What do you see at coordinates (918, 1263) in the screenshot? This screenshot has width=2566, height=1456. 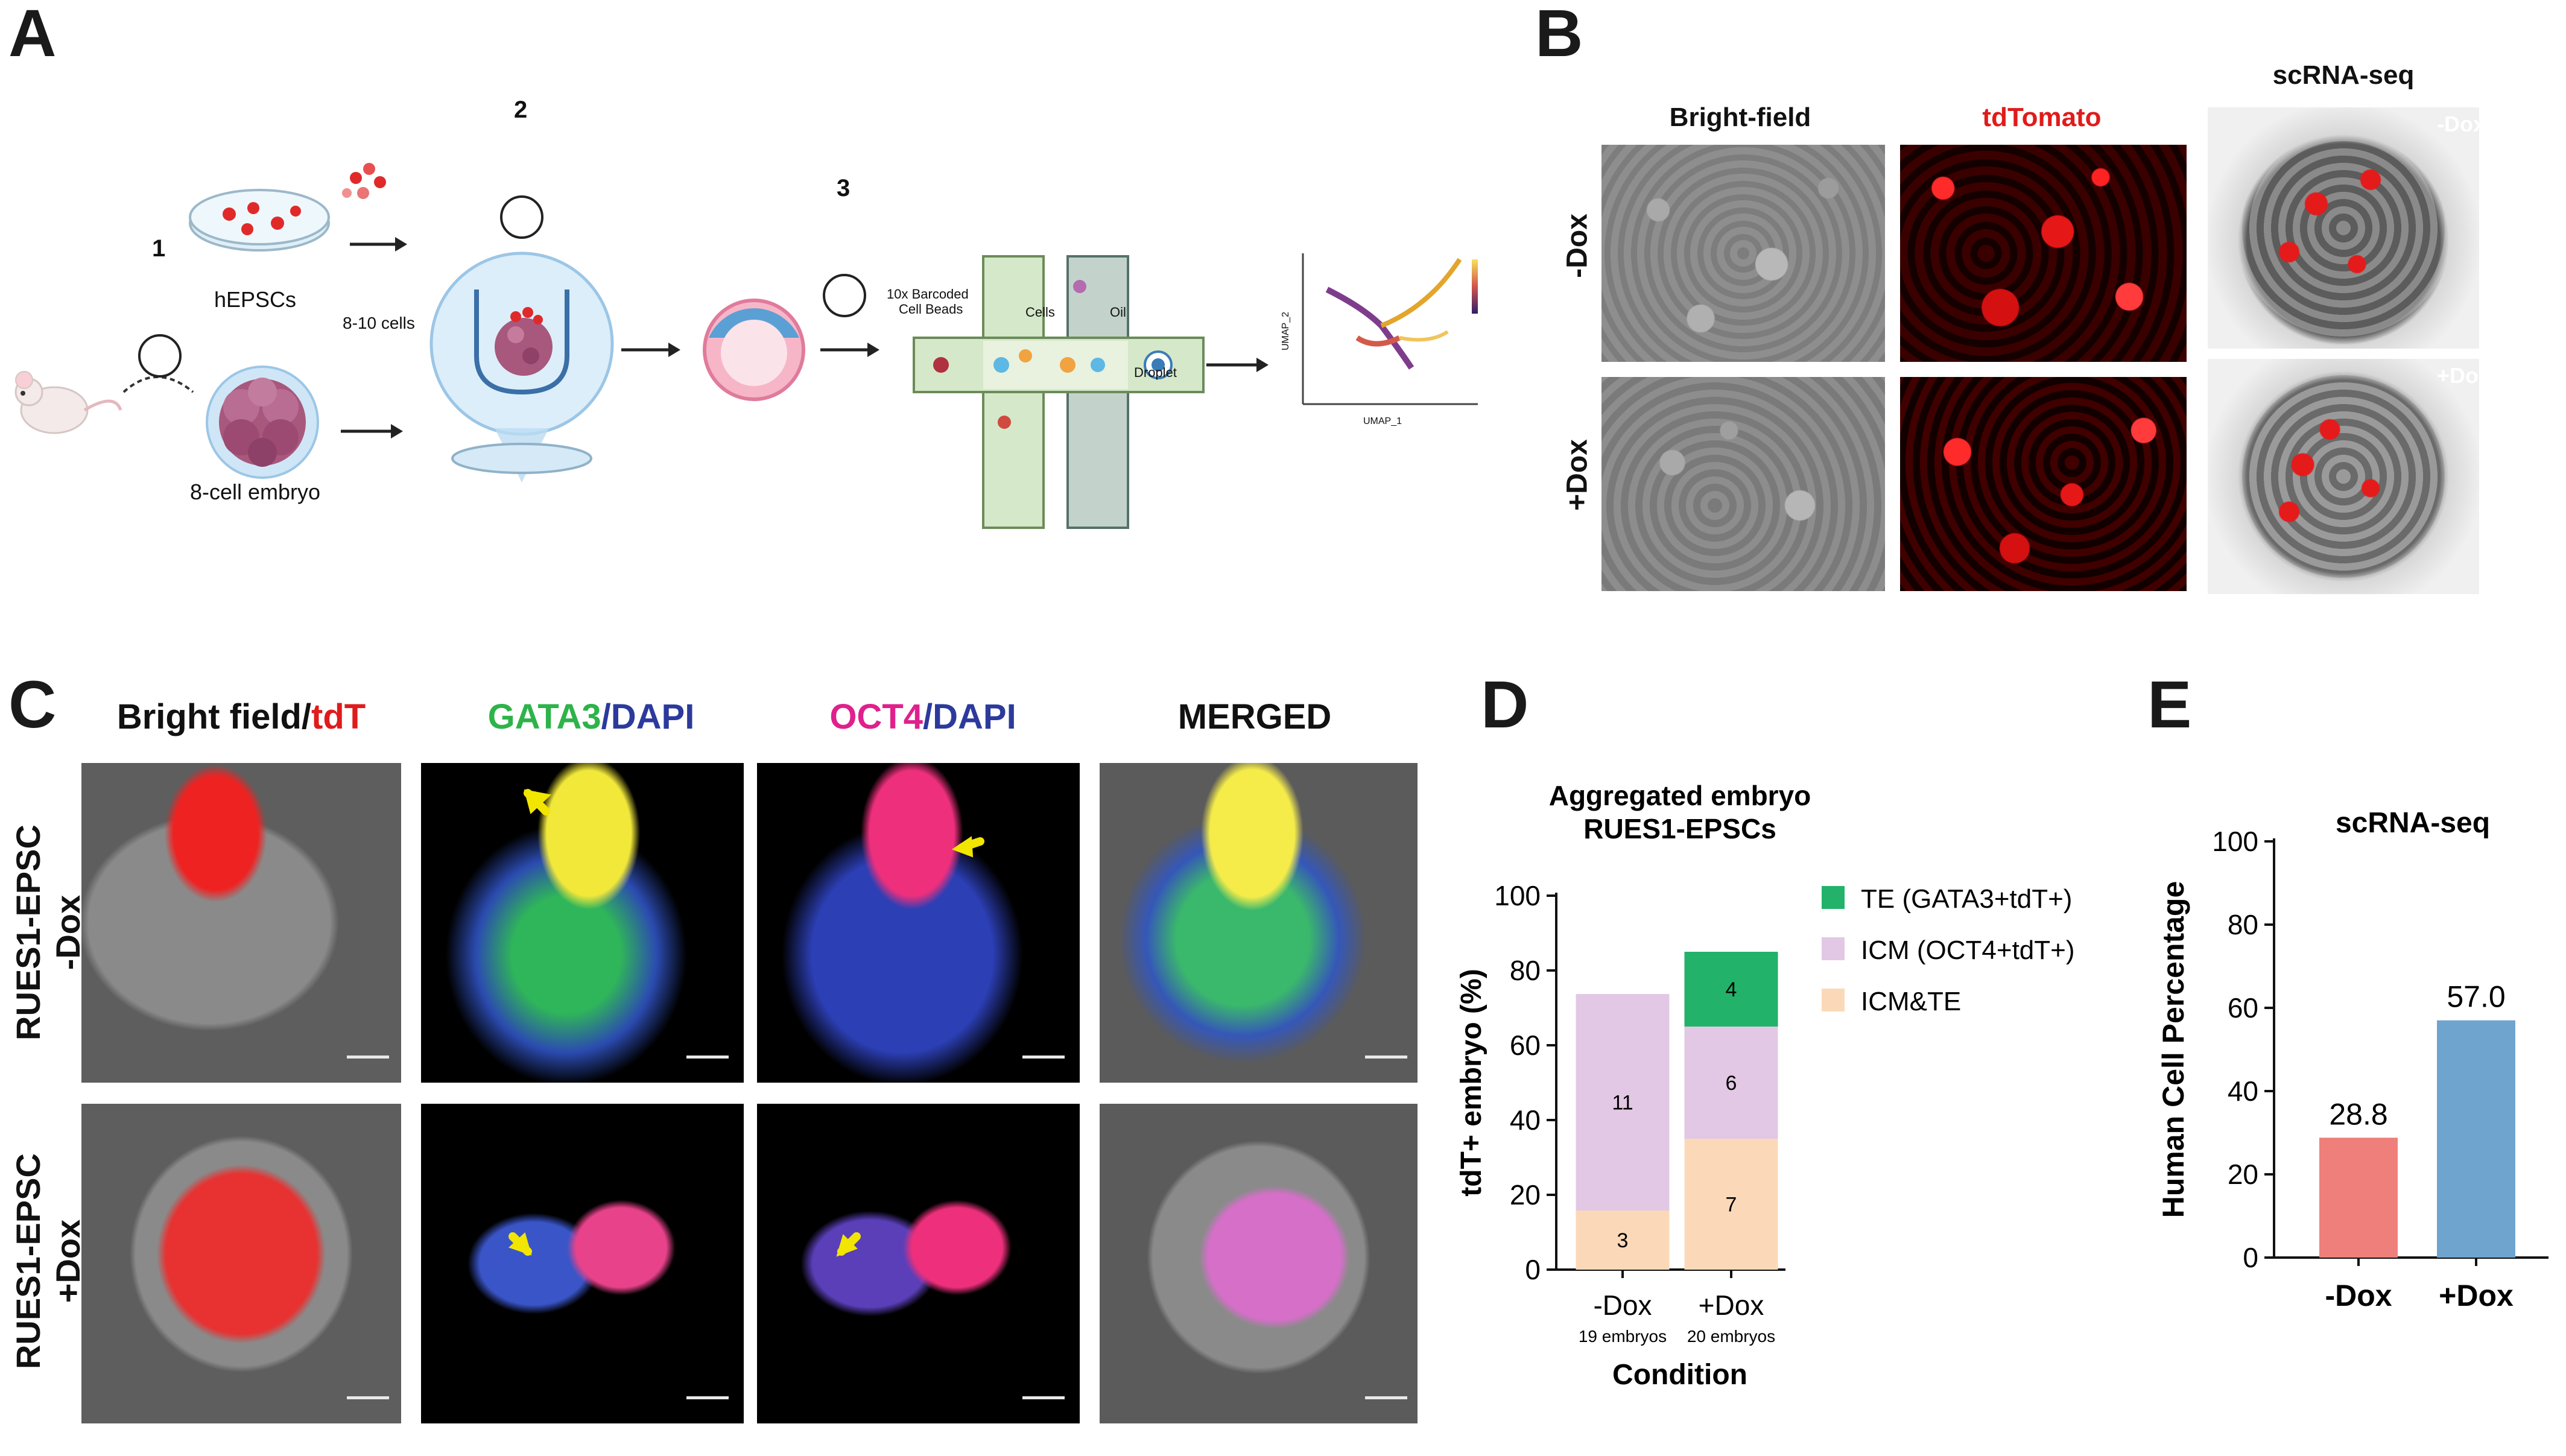 I see `c-oct4-plus-dox-image` at bounding box center [918, 1263].